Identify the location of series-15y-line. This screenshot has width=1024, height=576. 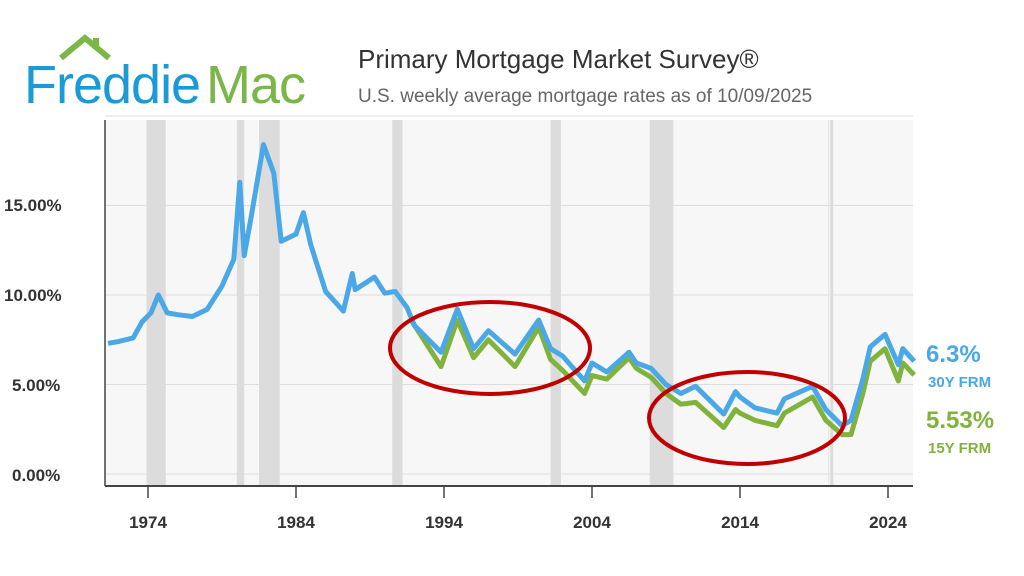
(662, 377).